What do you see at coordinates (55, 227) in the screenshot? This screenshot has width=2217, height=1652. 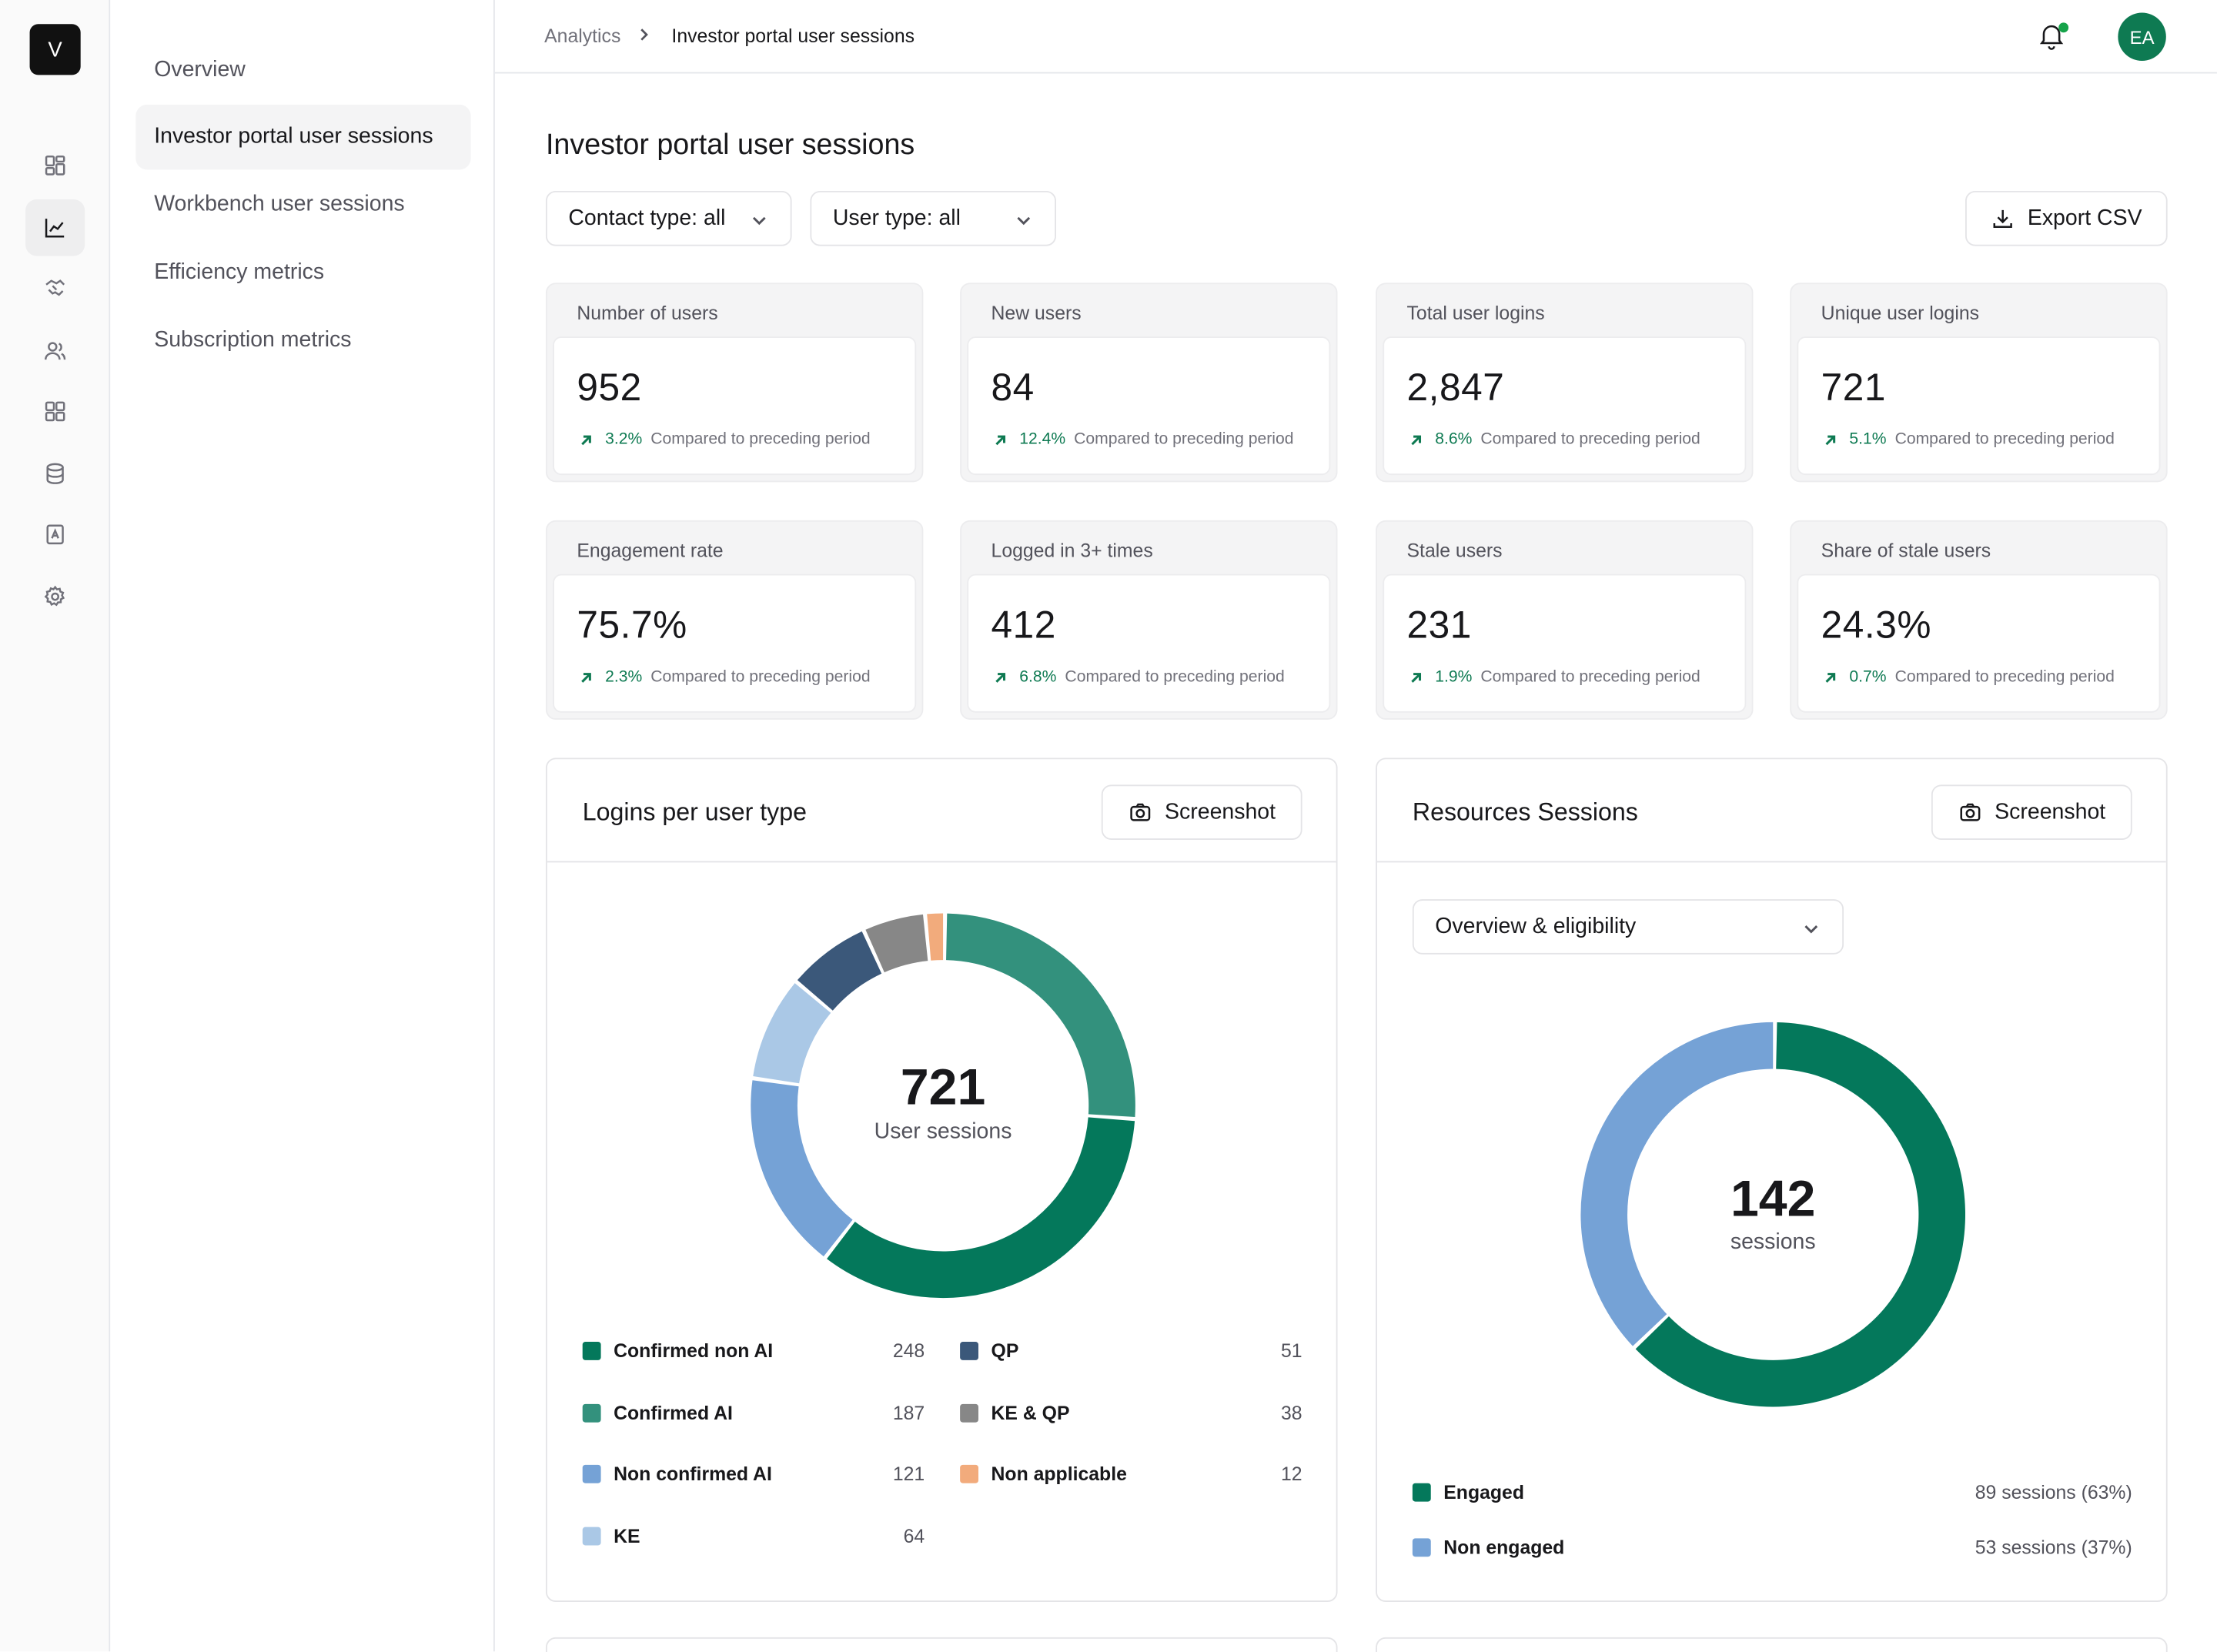 I see `chart-line-icon` at bounding box center [55, 227].